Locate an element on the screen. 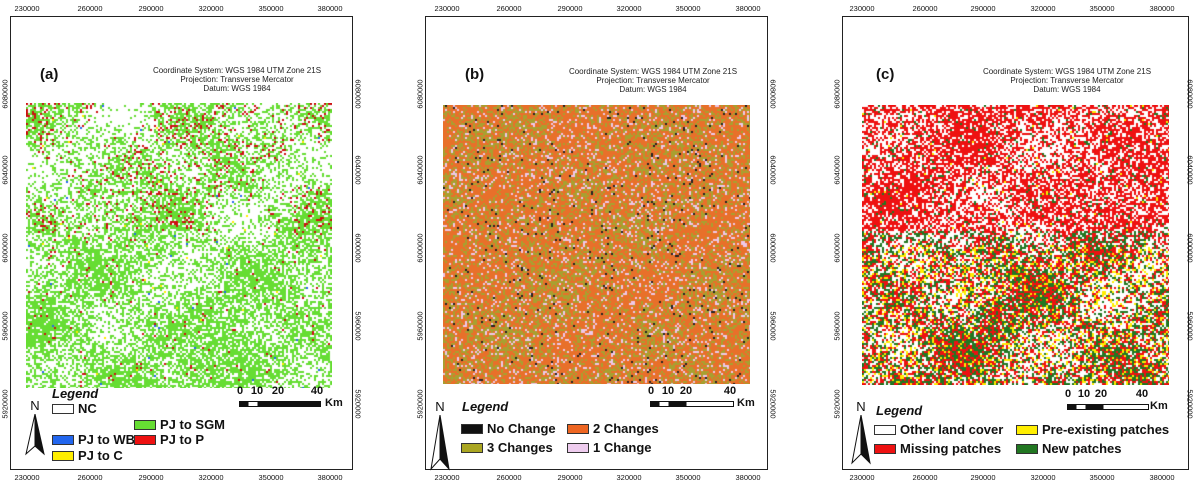  legend-item-nc: NC is located at coordinates (74, 408).